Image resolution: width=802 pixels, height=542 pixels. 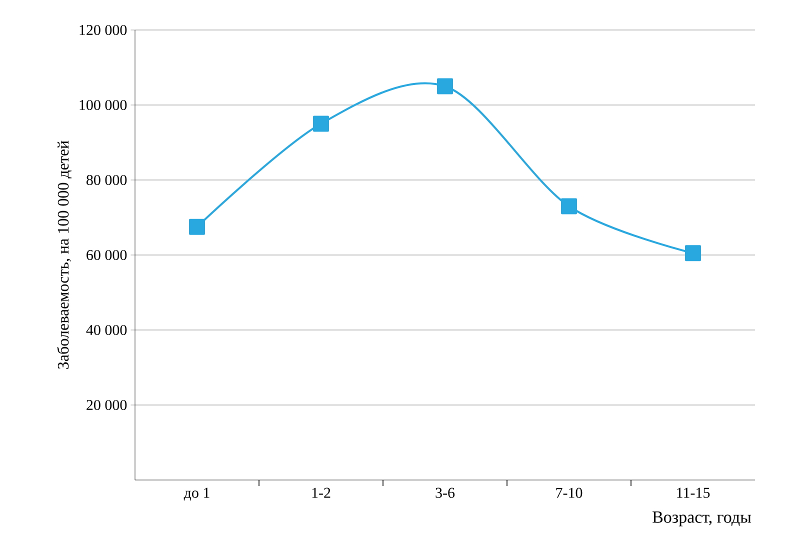 I want to click on x-axis-title: Возраст, годы, so click(x=702, y=519).